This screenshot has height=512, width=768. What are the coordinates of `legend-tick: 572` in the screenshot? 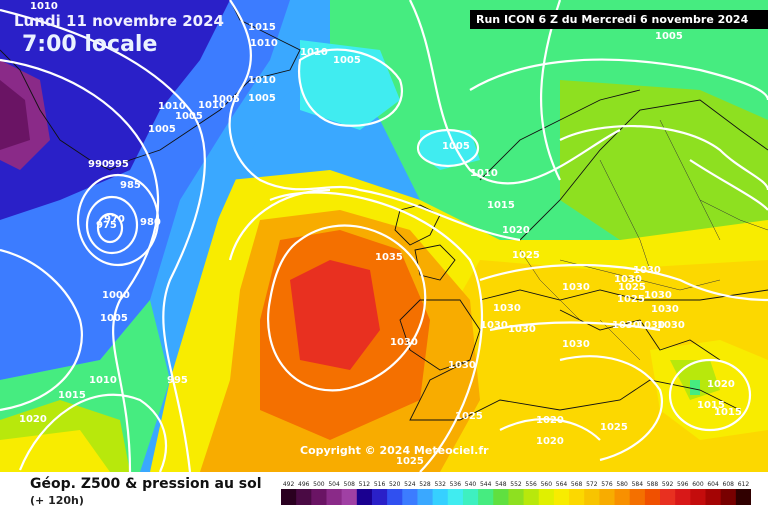 It's located at (592, 484).